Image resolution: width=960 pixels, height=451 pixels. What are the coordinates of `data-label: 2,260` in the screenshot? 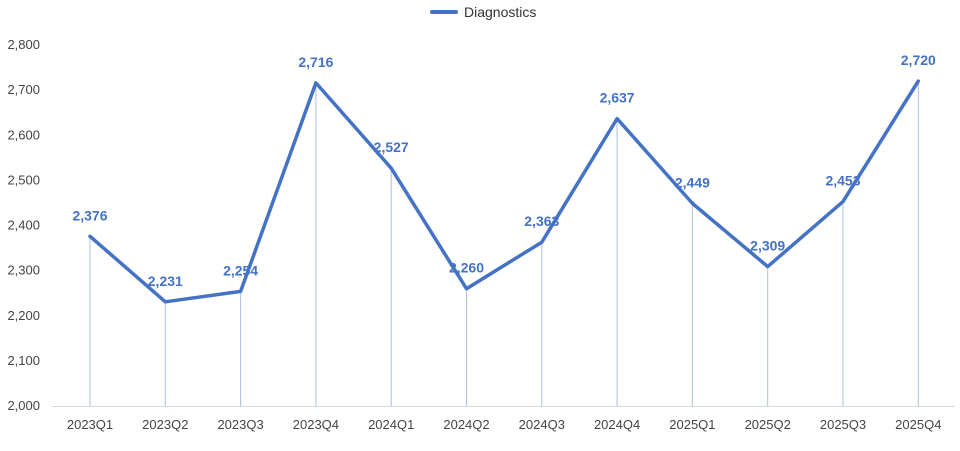 It's located at (466, 268).